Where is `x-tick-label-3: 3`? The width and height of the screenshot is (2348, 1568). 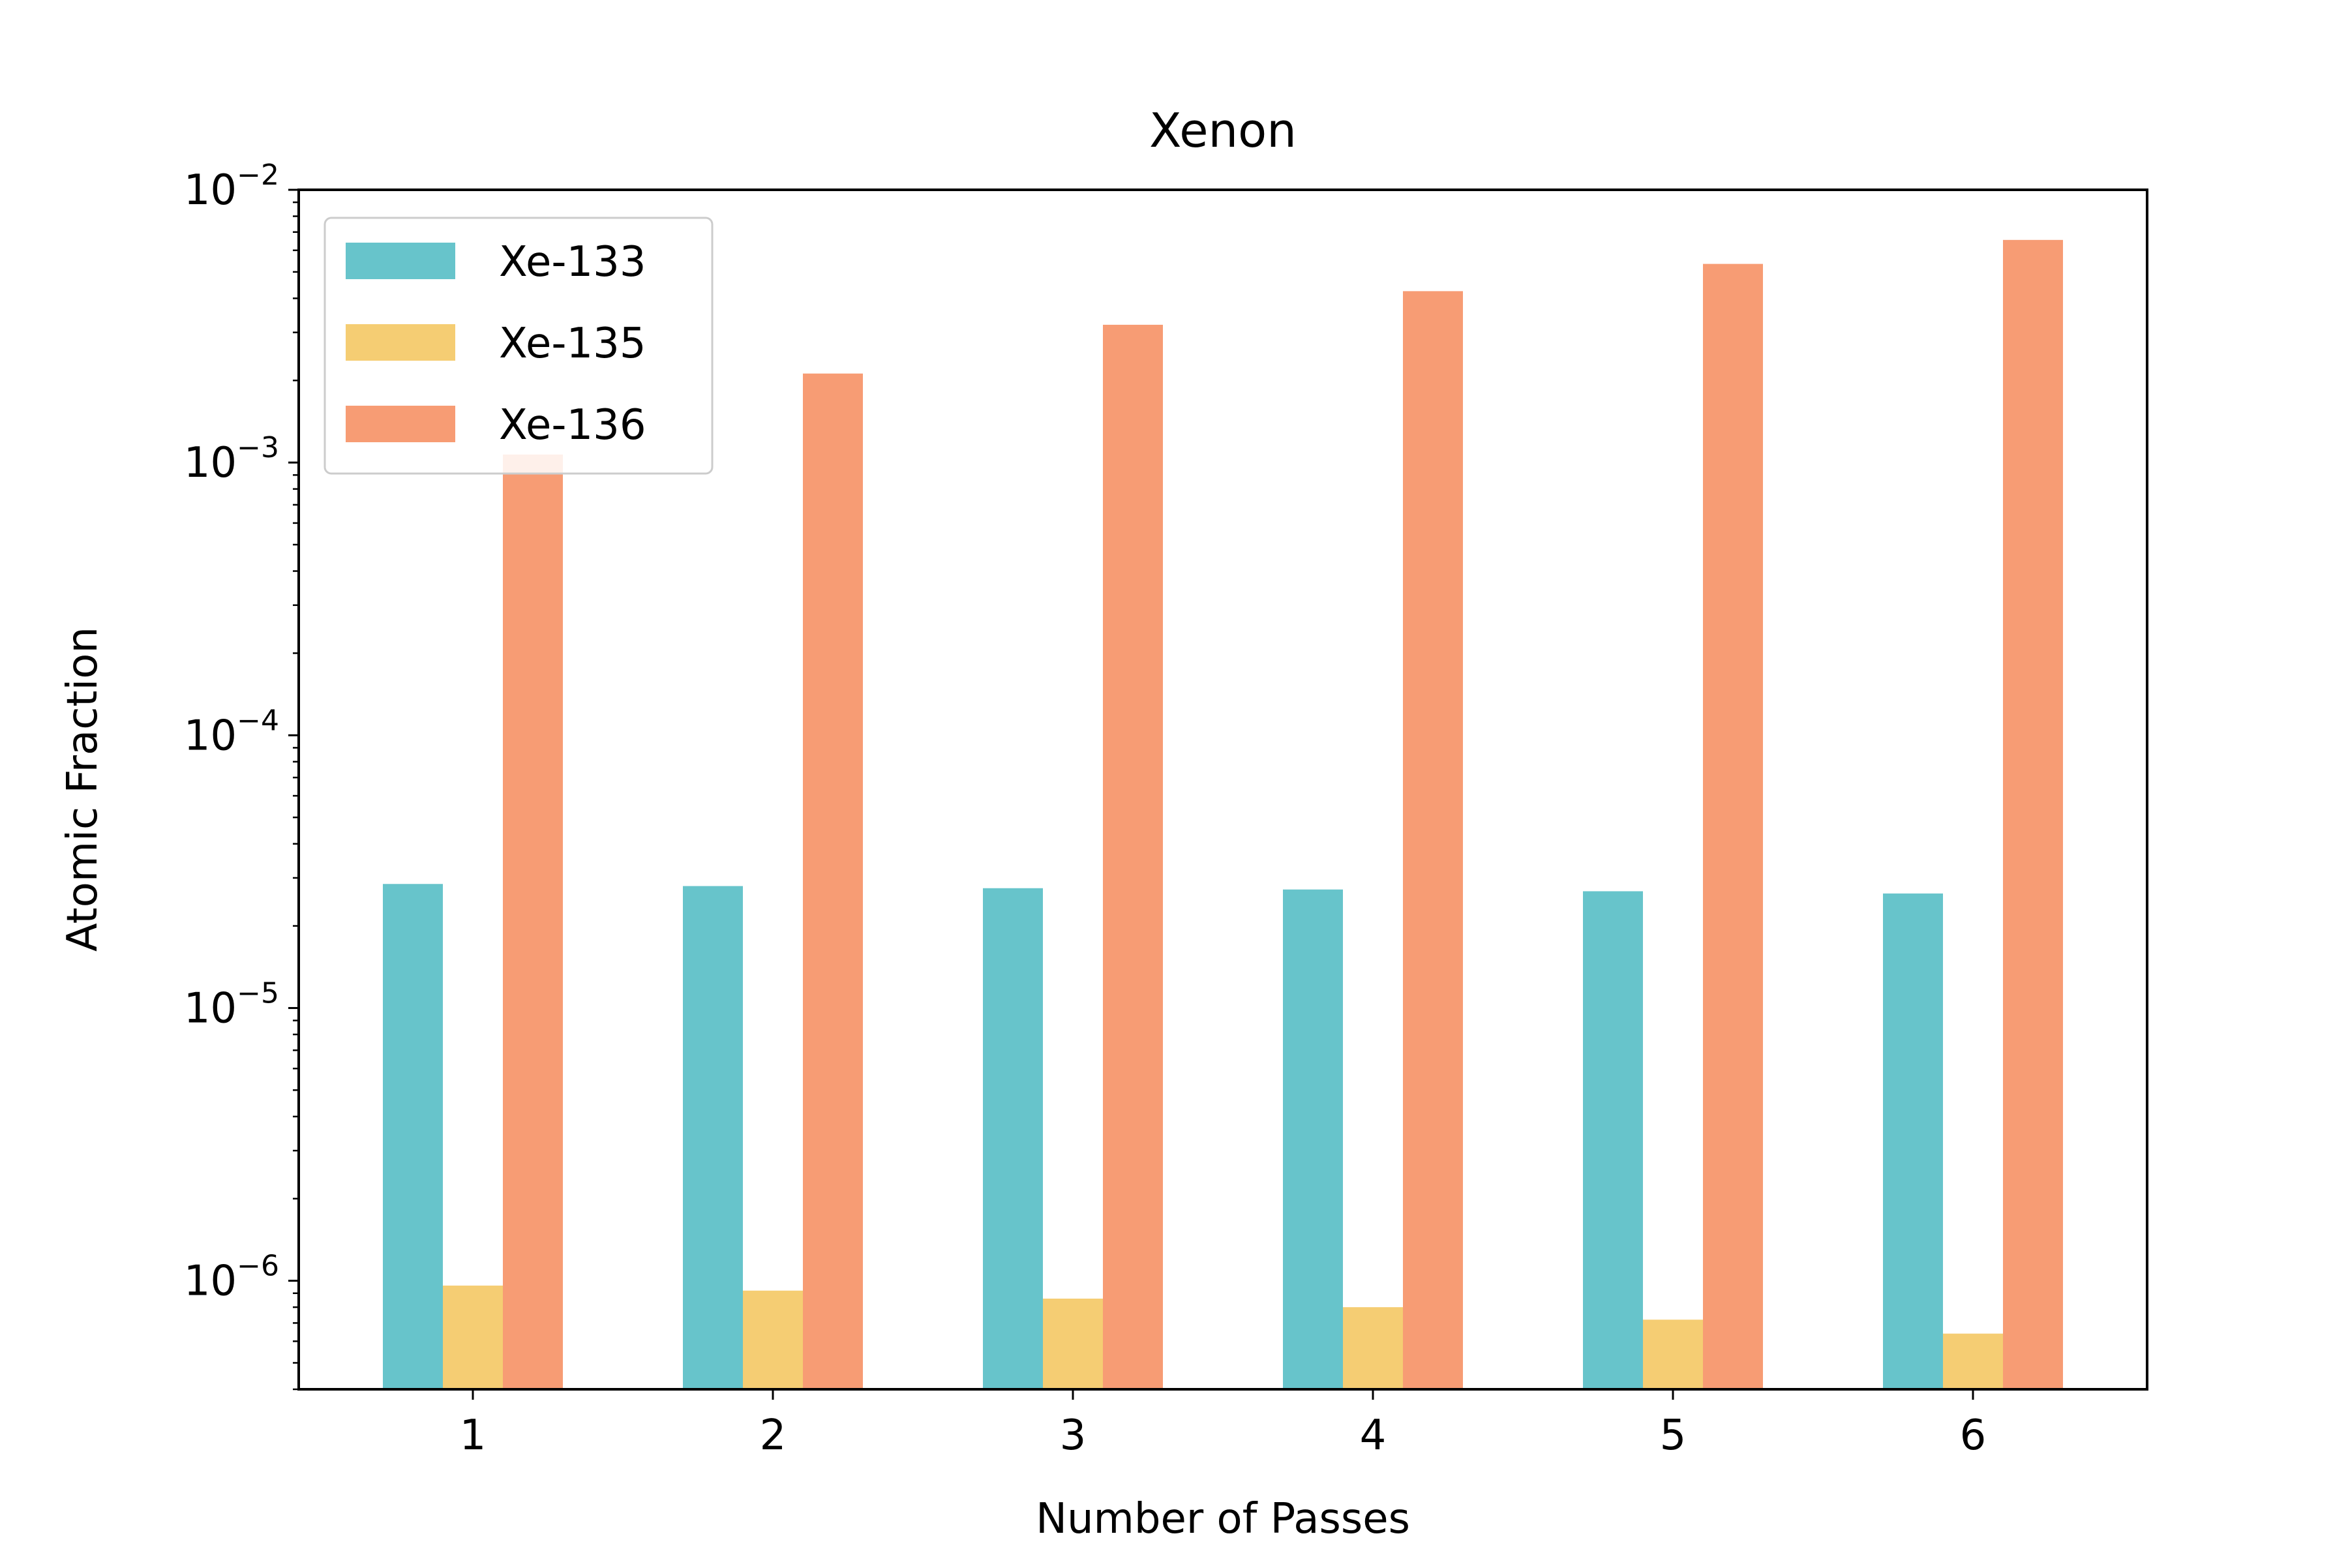
x-tick-label-3: 3 is located at coordinates (1073, 1435).